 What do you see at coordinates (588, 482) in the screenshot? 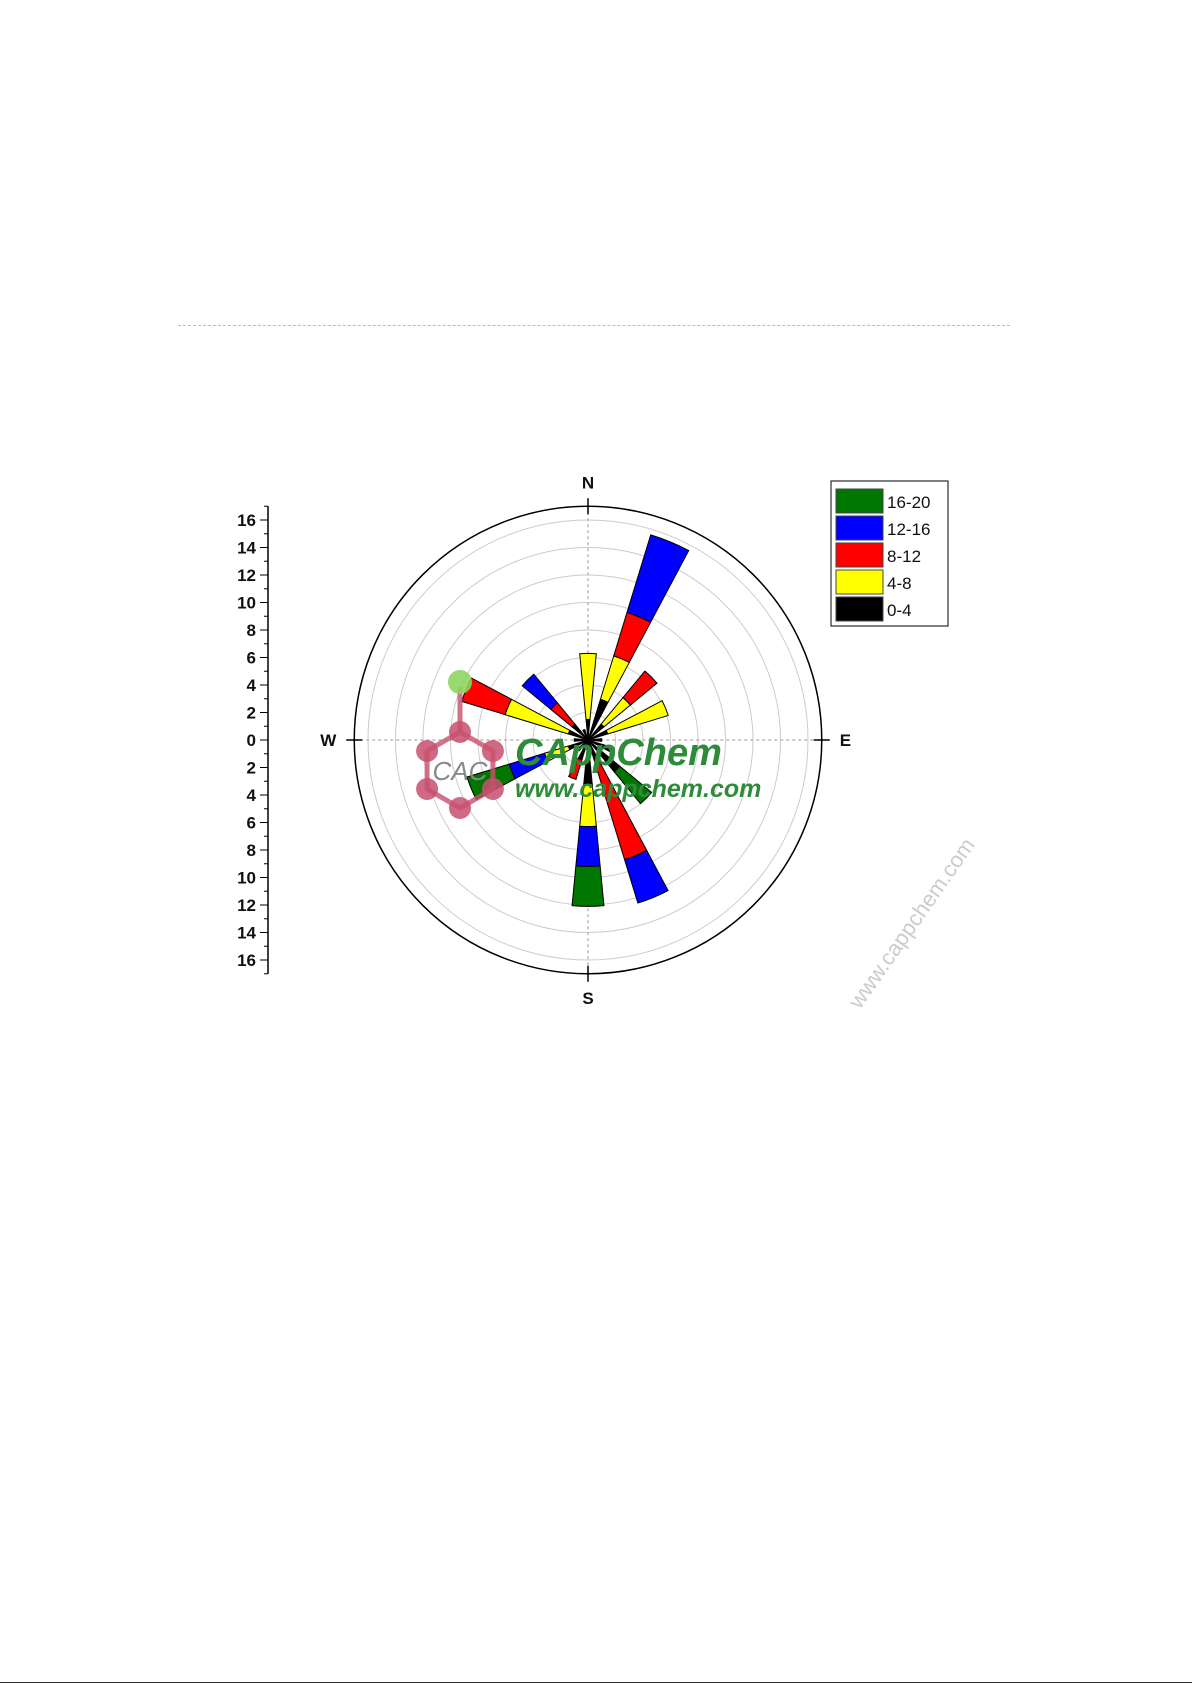
I see `label-north: N` at bounding box center [588, 482].